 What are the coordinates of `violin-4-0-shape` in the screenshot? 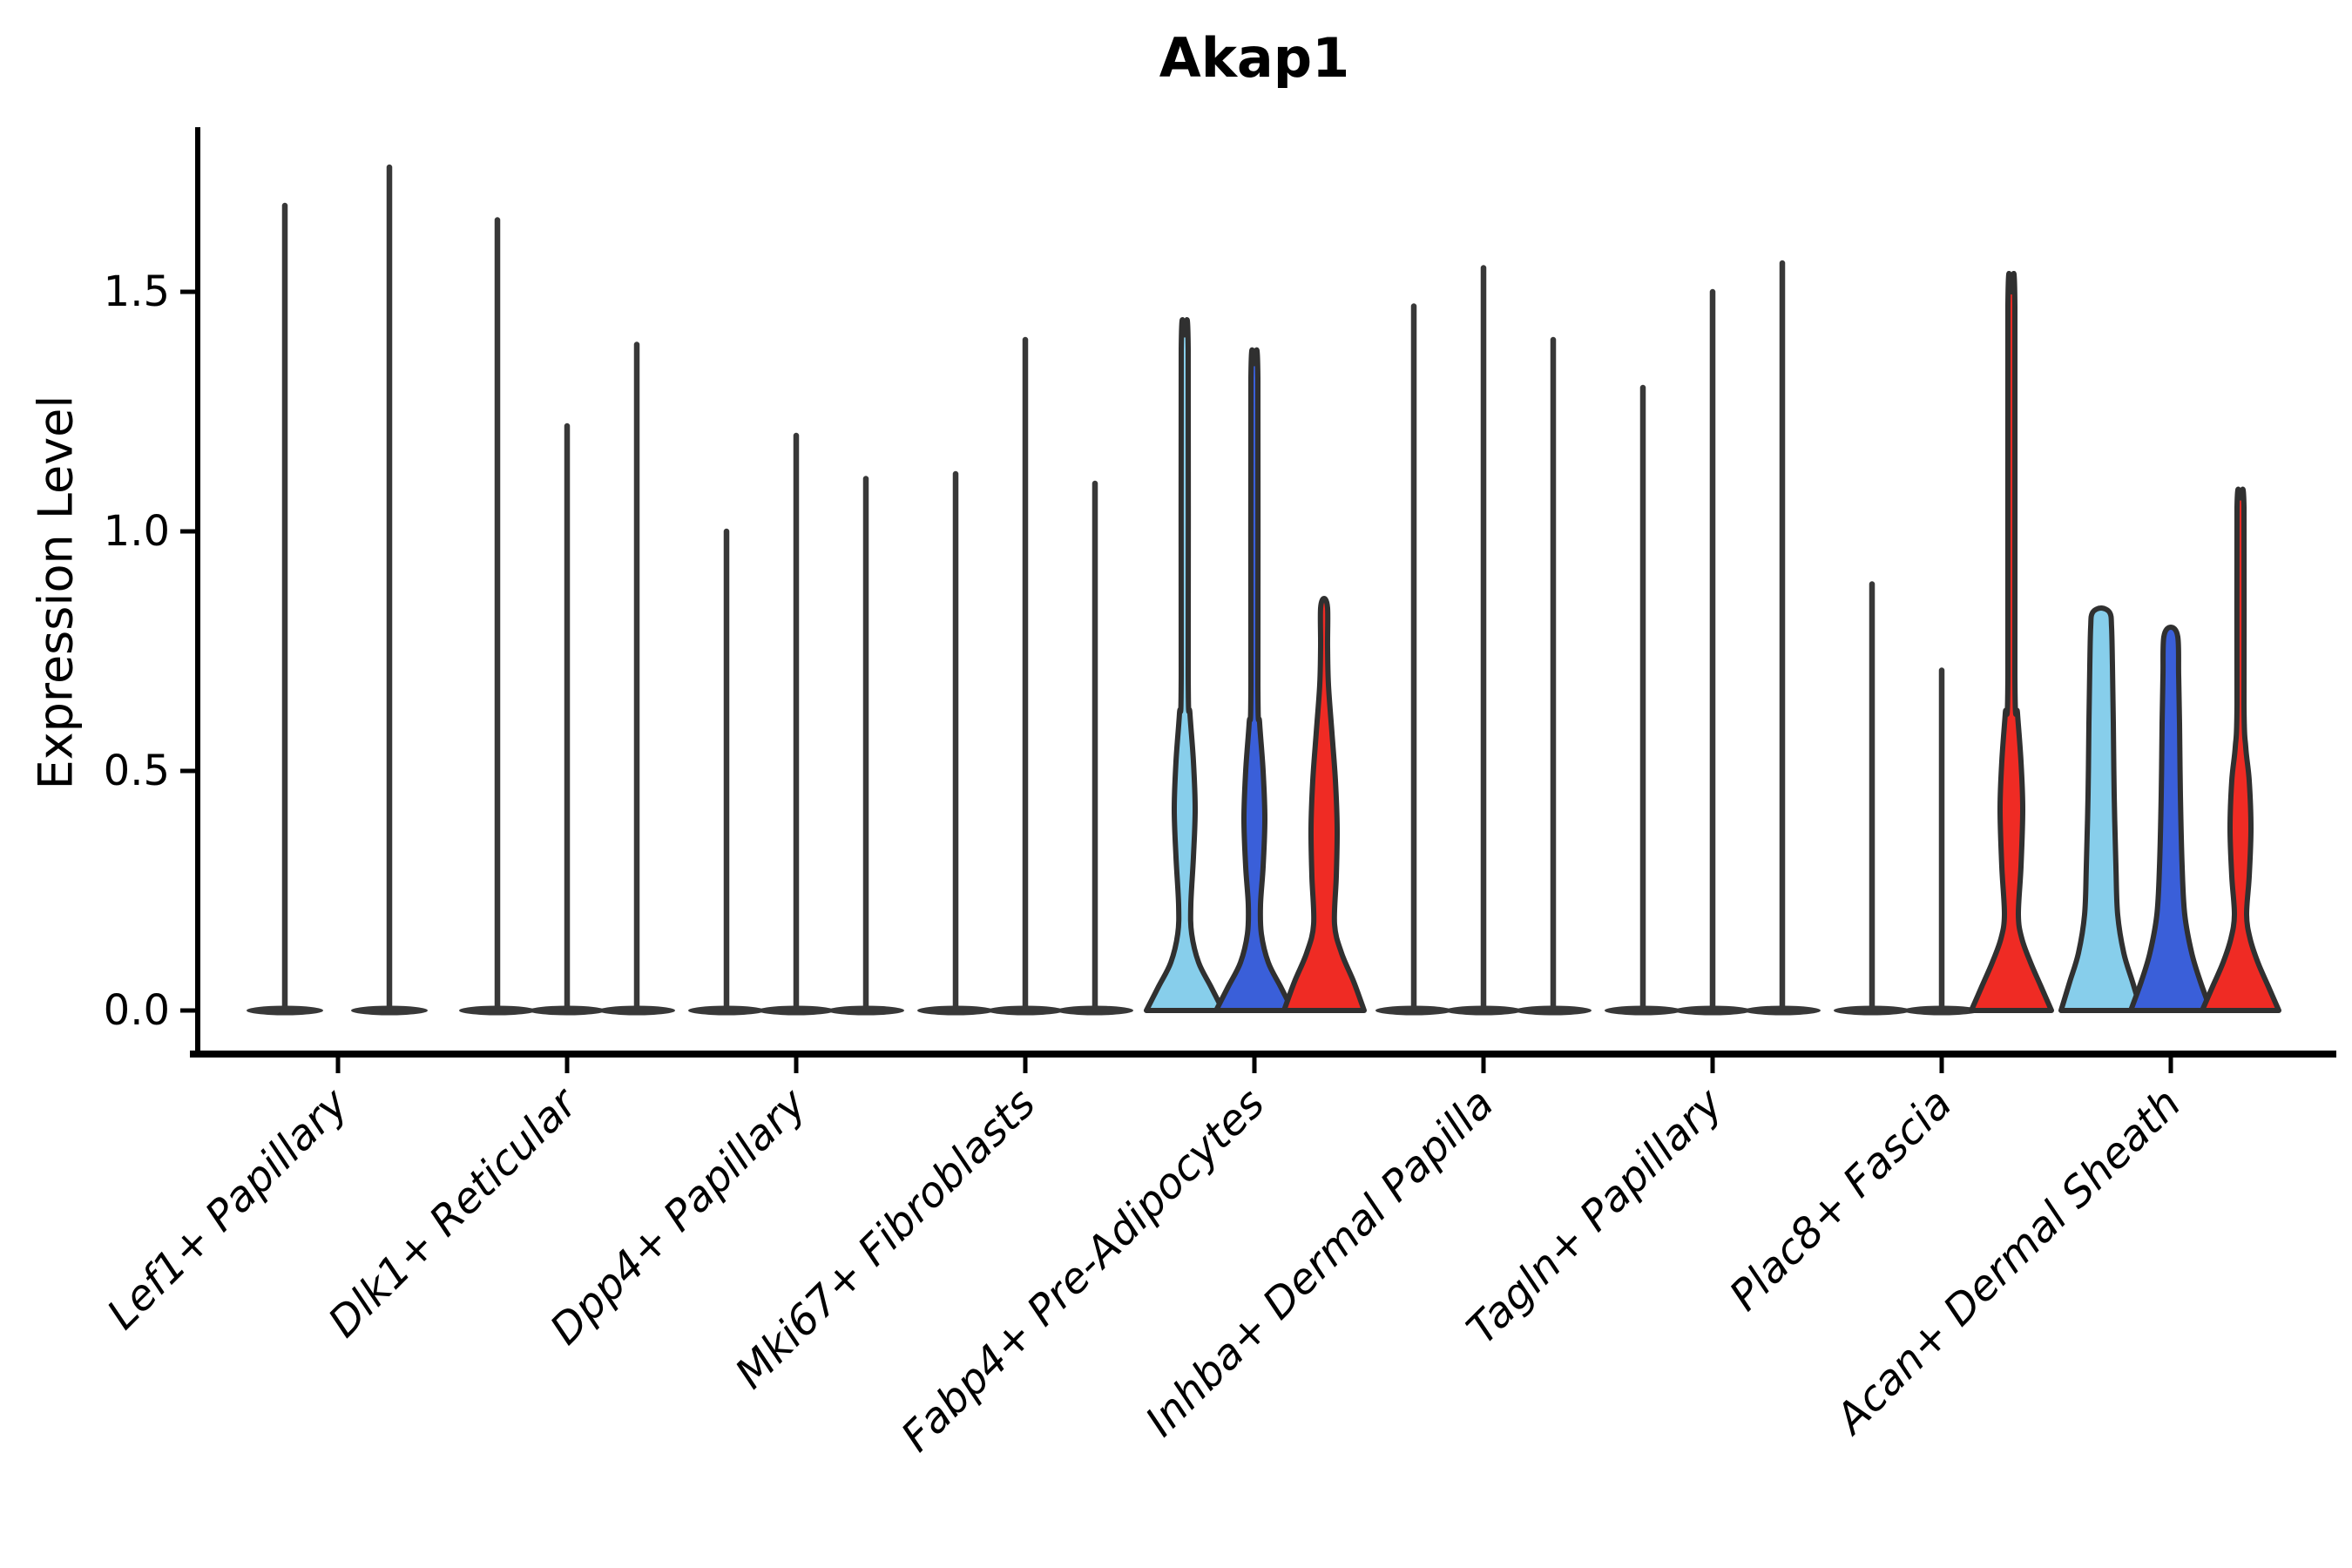 It's located at (1185, 665).